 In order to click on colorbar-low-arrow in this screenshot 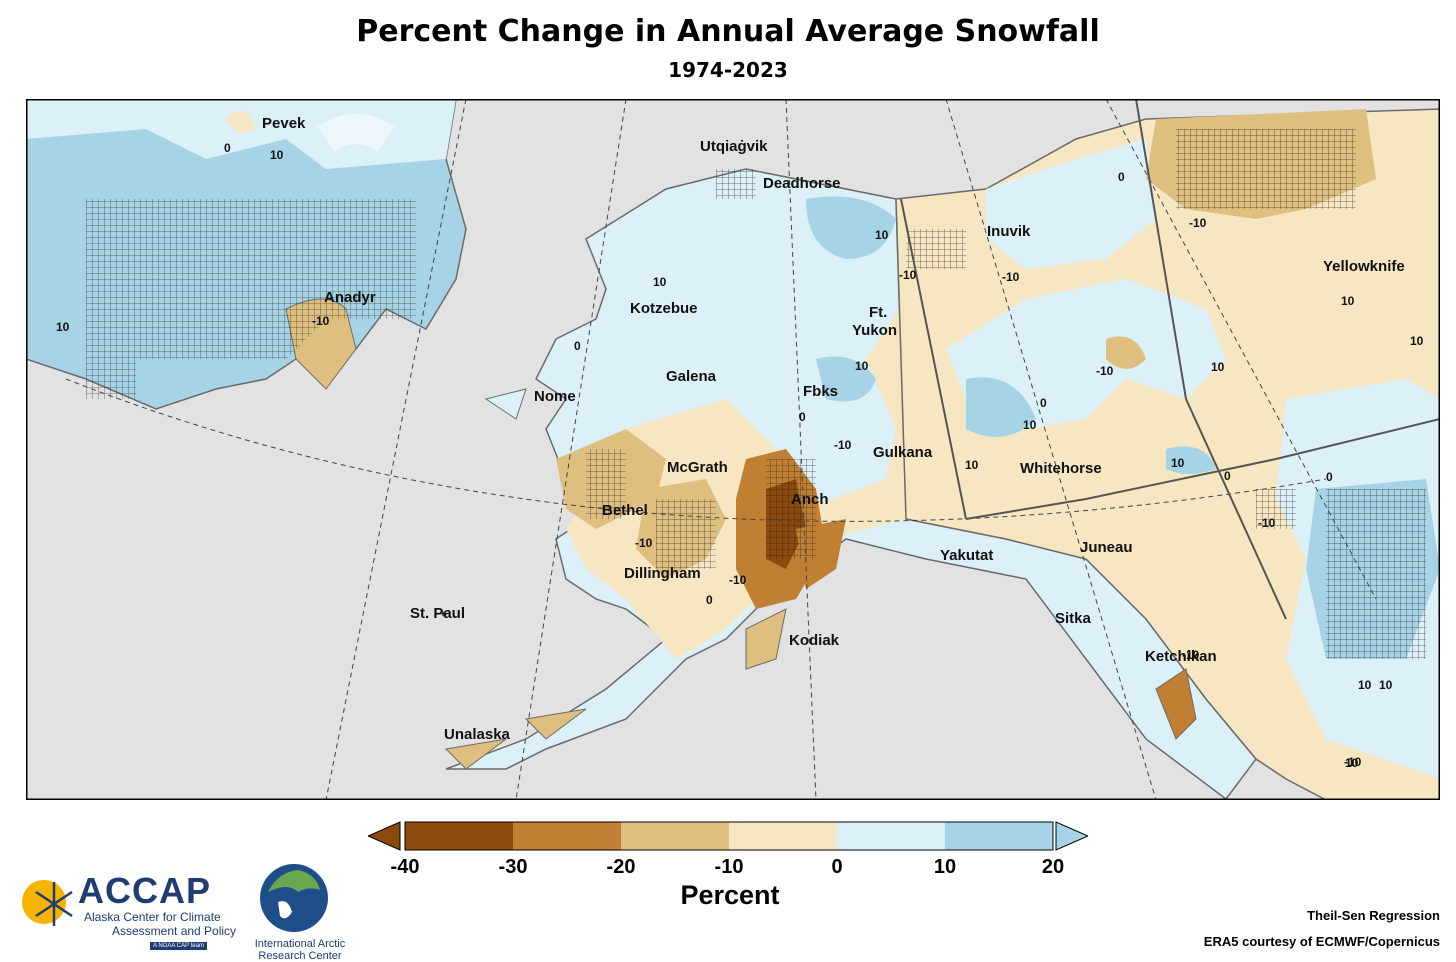, I will do `click(384, 836)`.